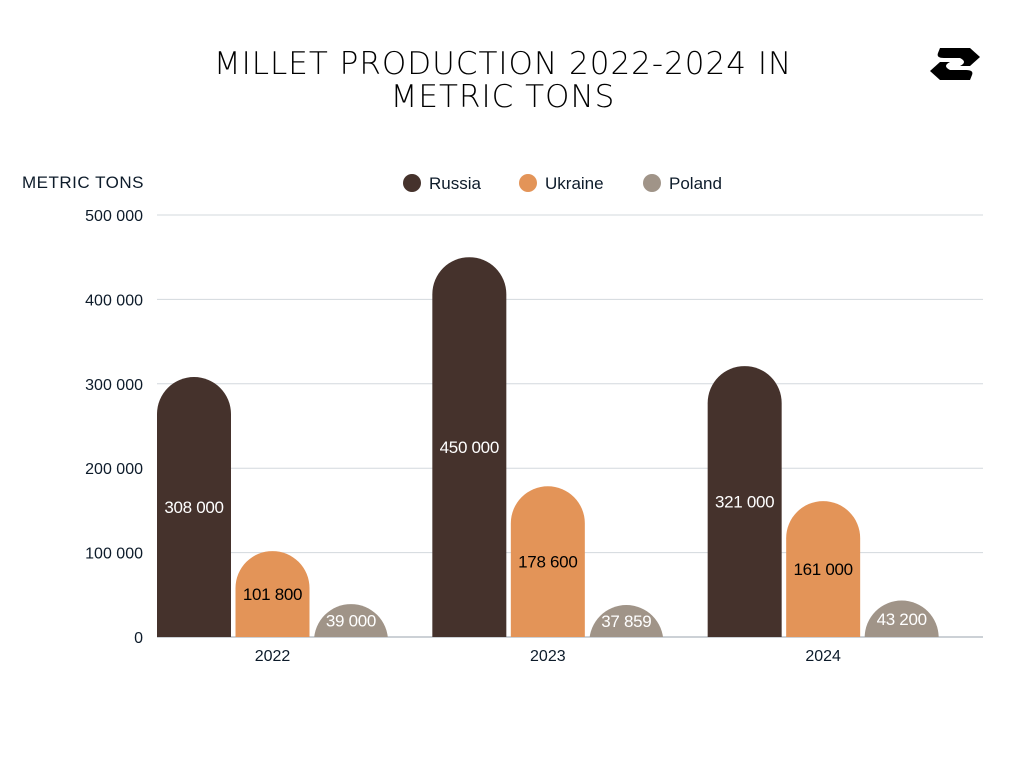 Image resolution: width=1024 pixels, height=768 pixels. I want to click on bar-poland-2024, so click(901, 618).